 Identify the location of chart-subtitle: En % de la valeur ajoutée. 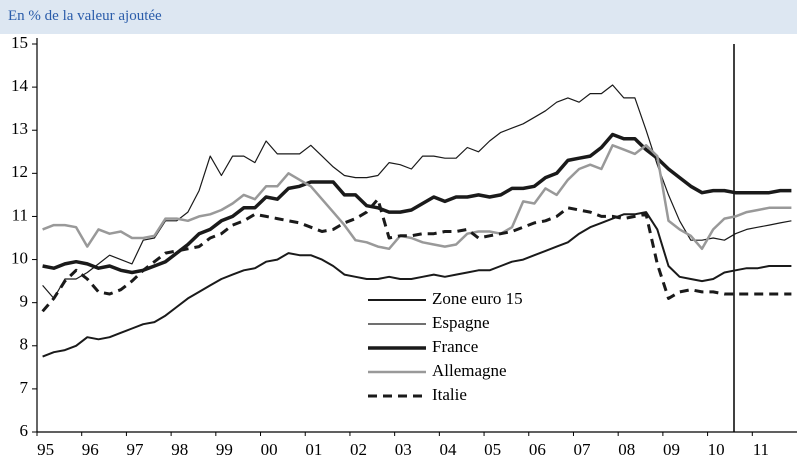
(85, 16).